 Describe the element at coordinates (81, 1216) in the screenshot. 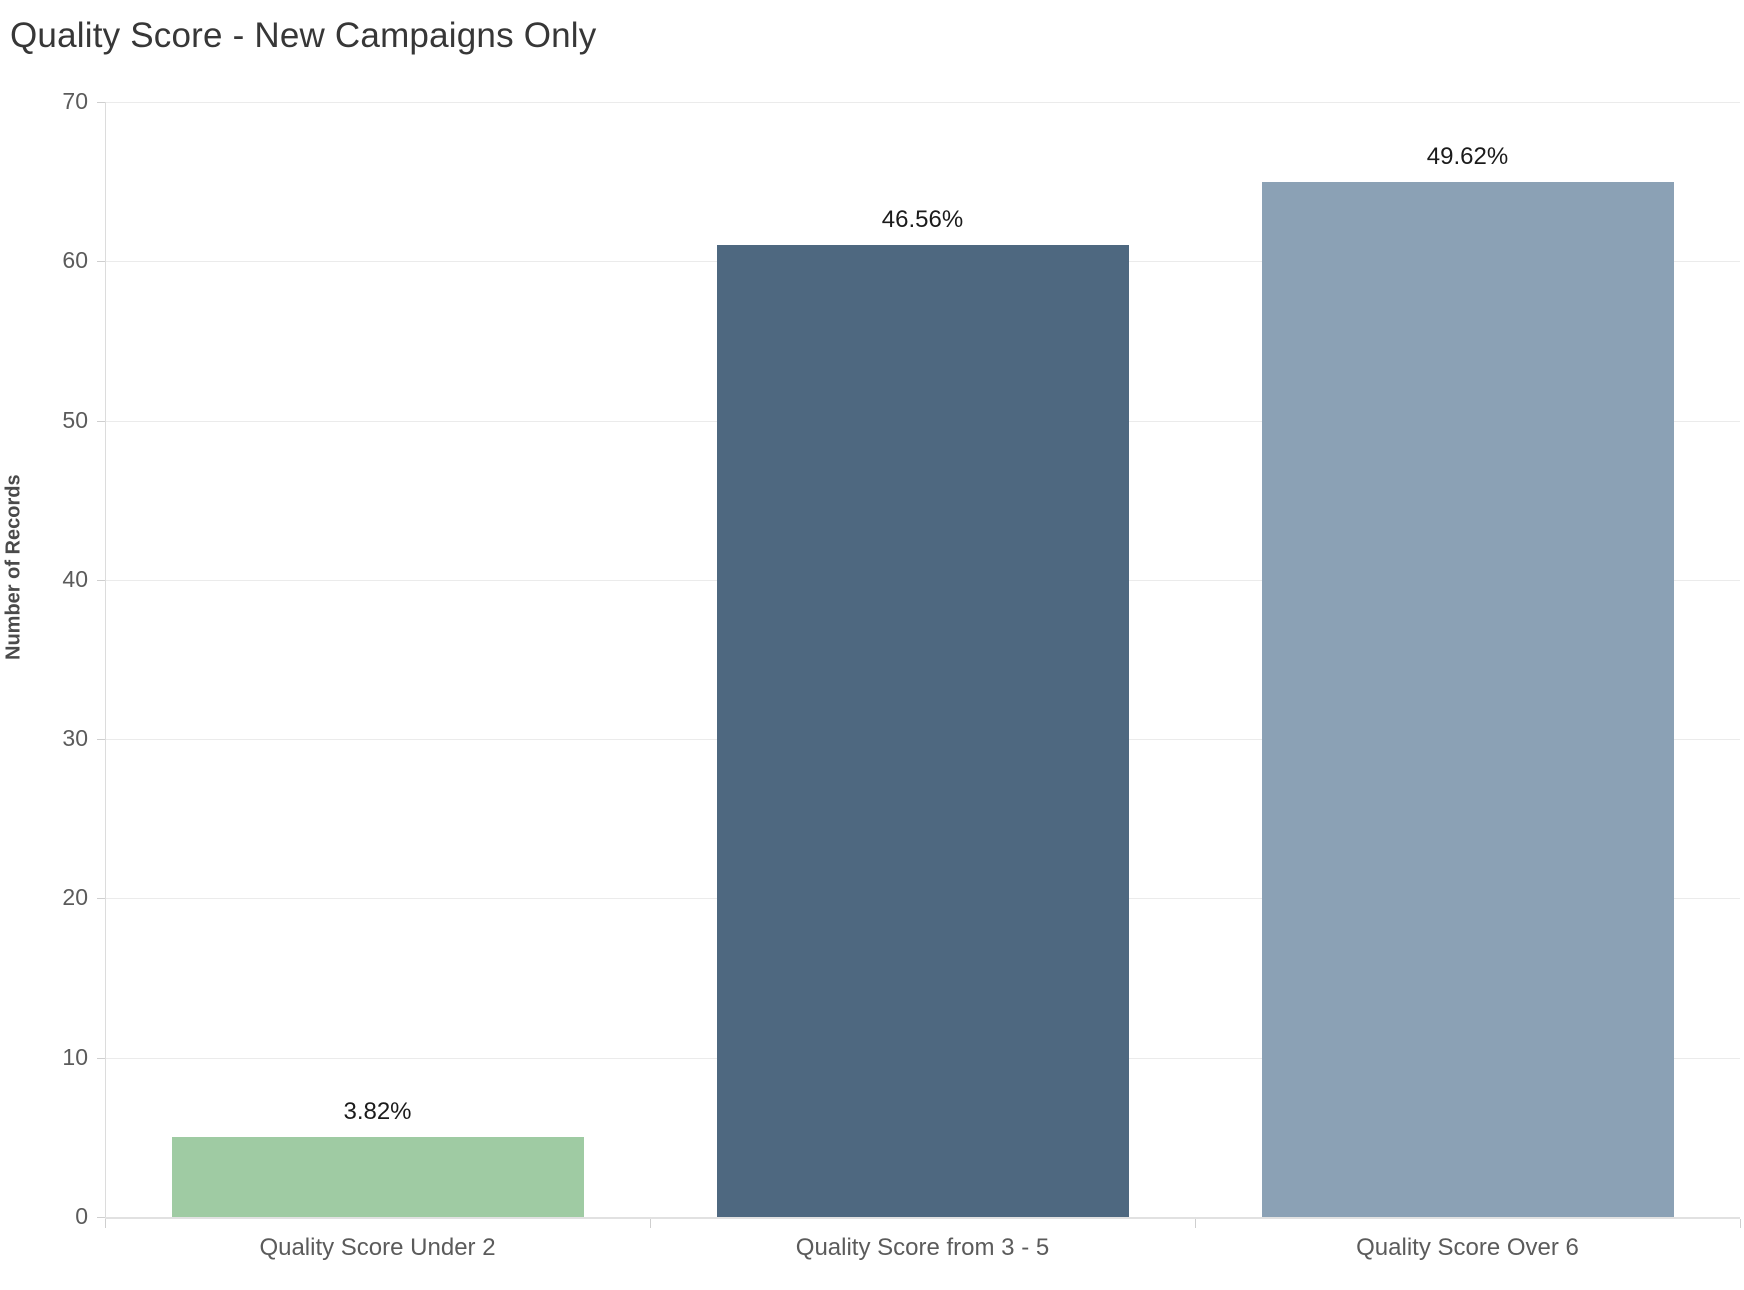

I see `y-tick-label: 0` at that location.